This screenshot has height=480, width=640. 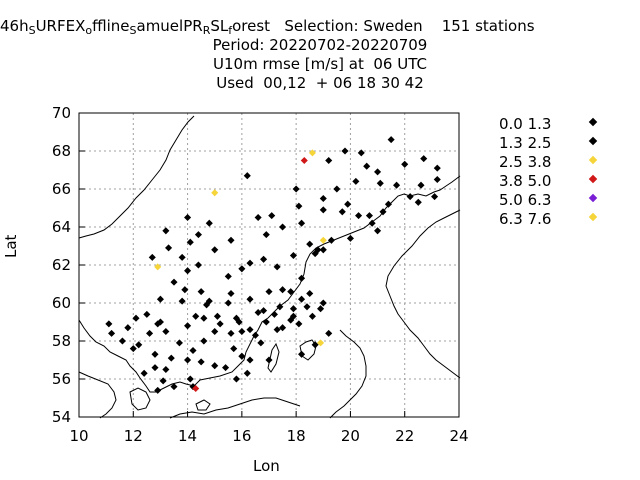 I want to click on x-tick-label: 18, so click(x=296, y=436).